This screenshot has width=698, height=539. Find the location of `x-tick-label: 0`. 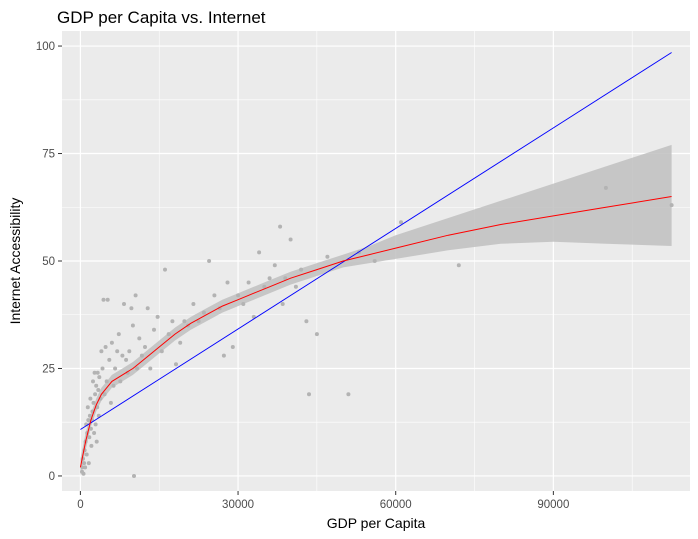

x-tick-label: 0 is located at coordinates (80, 505).